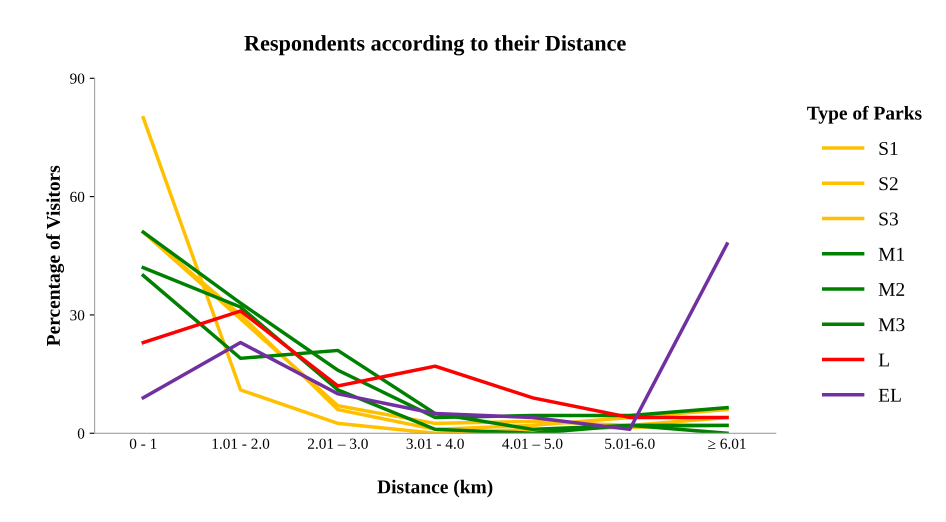 This screenshot has height=522, width=946. What do you see at coordinates (434, 489) in the screenshot?
I see `x-axis-title: Distance (km)` at bounding box center [434, 489].